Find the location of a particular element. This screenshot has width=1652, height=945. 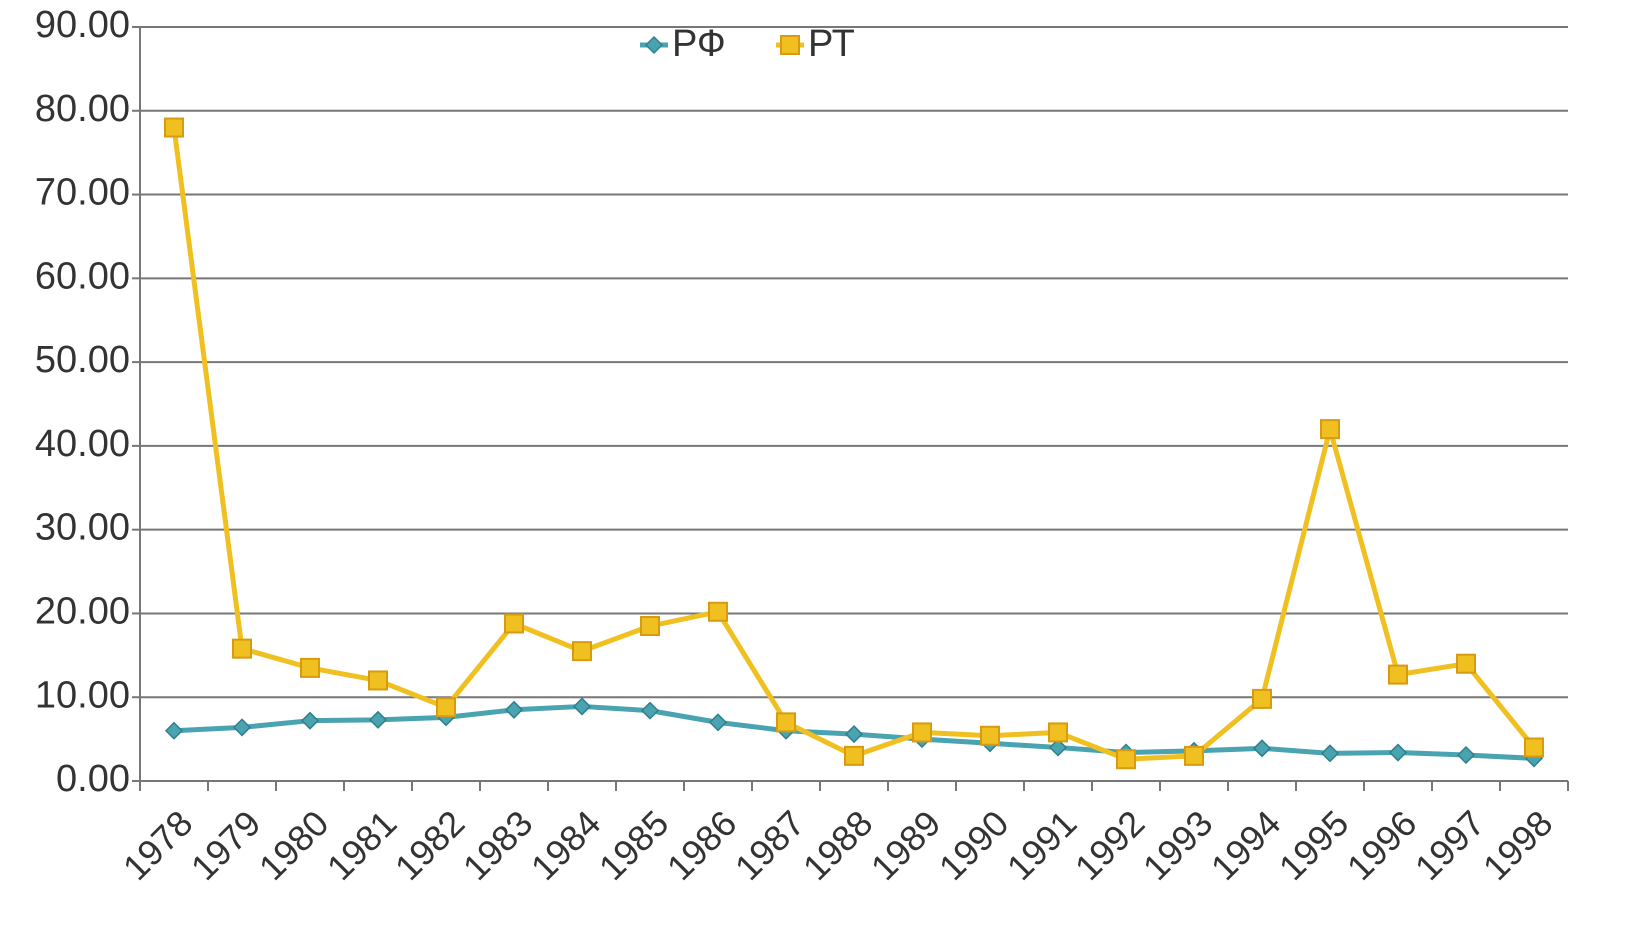

x-tick-label: 1991 is located at coordinates (1042, 845).